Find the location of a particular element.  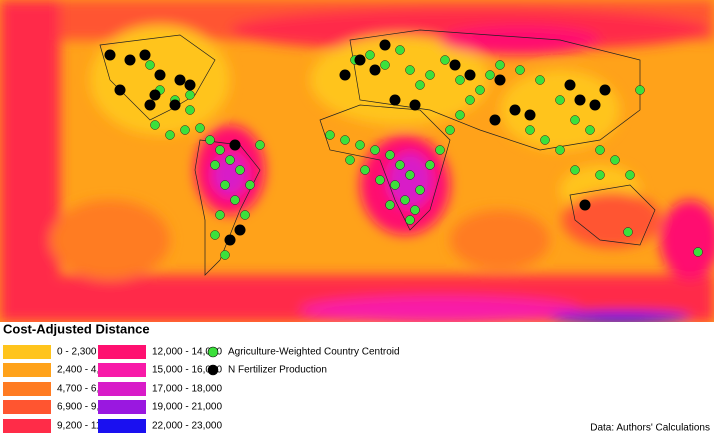

legend-label: 19,000 - 21,000 is located at coordinates (187, 407).